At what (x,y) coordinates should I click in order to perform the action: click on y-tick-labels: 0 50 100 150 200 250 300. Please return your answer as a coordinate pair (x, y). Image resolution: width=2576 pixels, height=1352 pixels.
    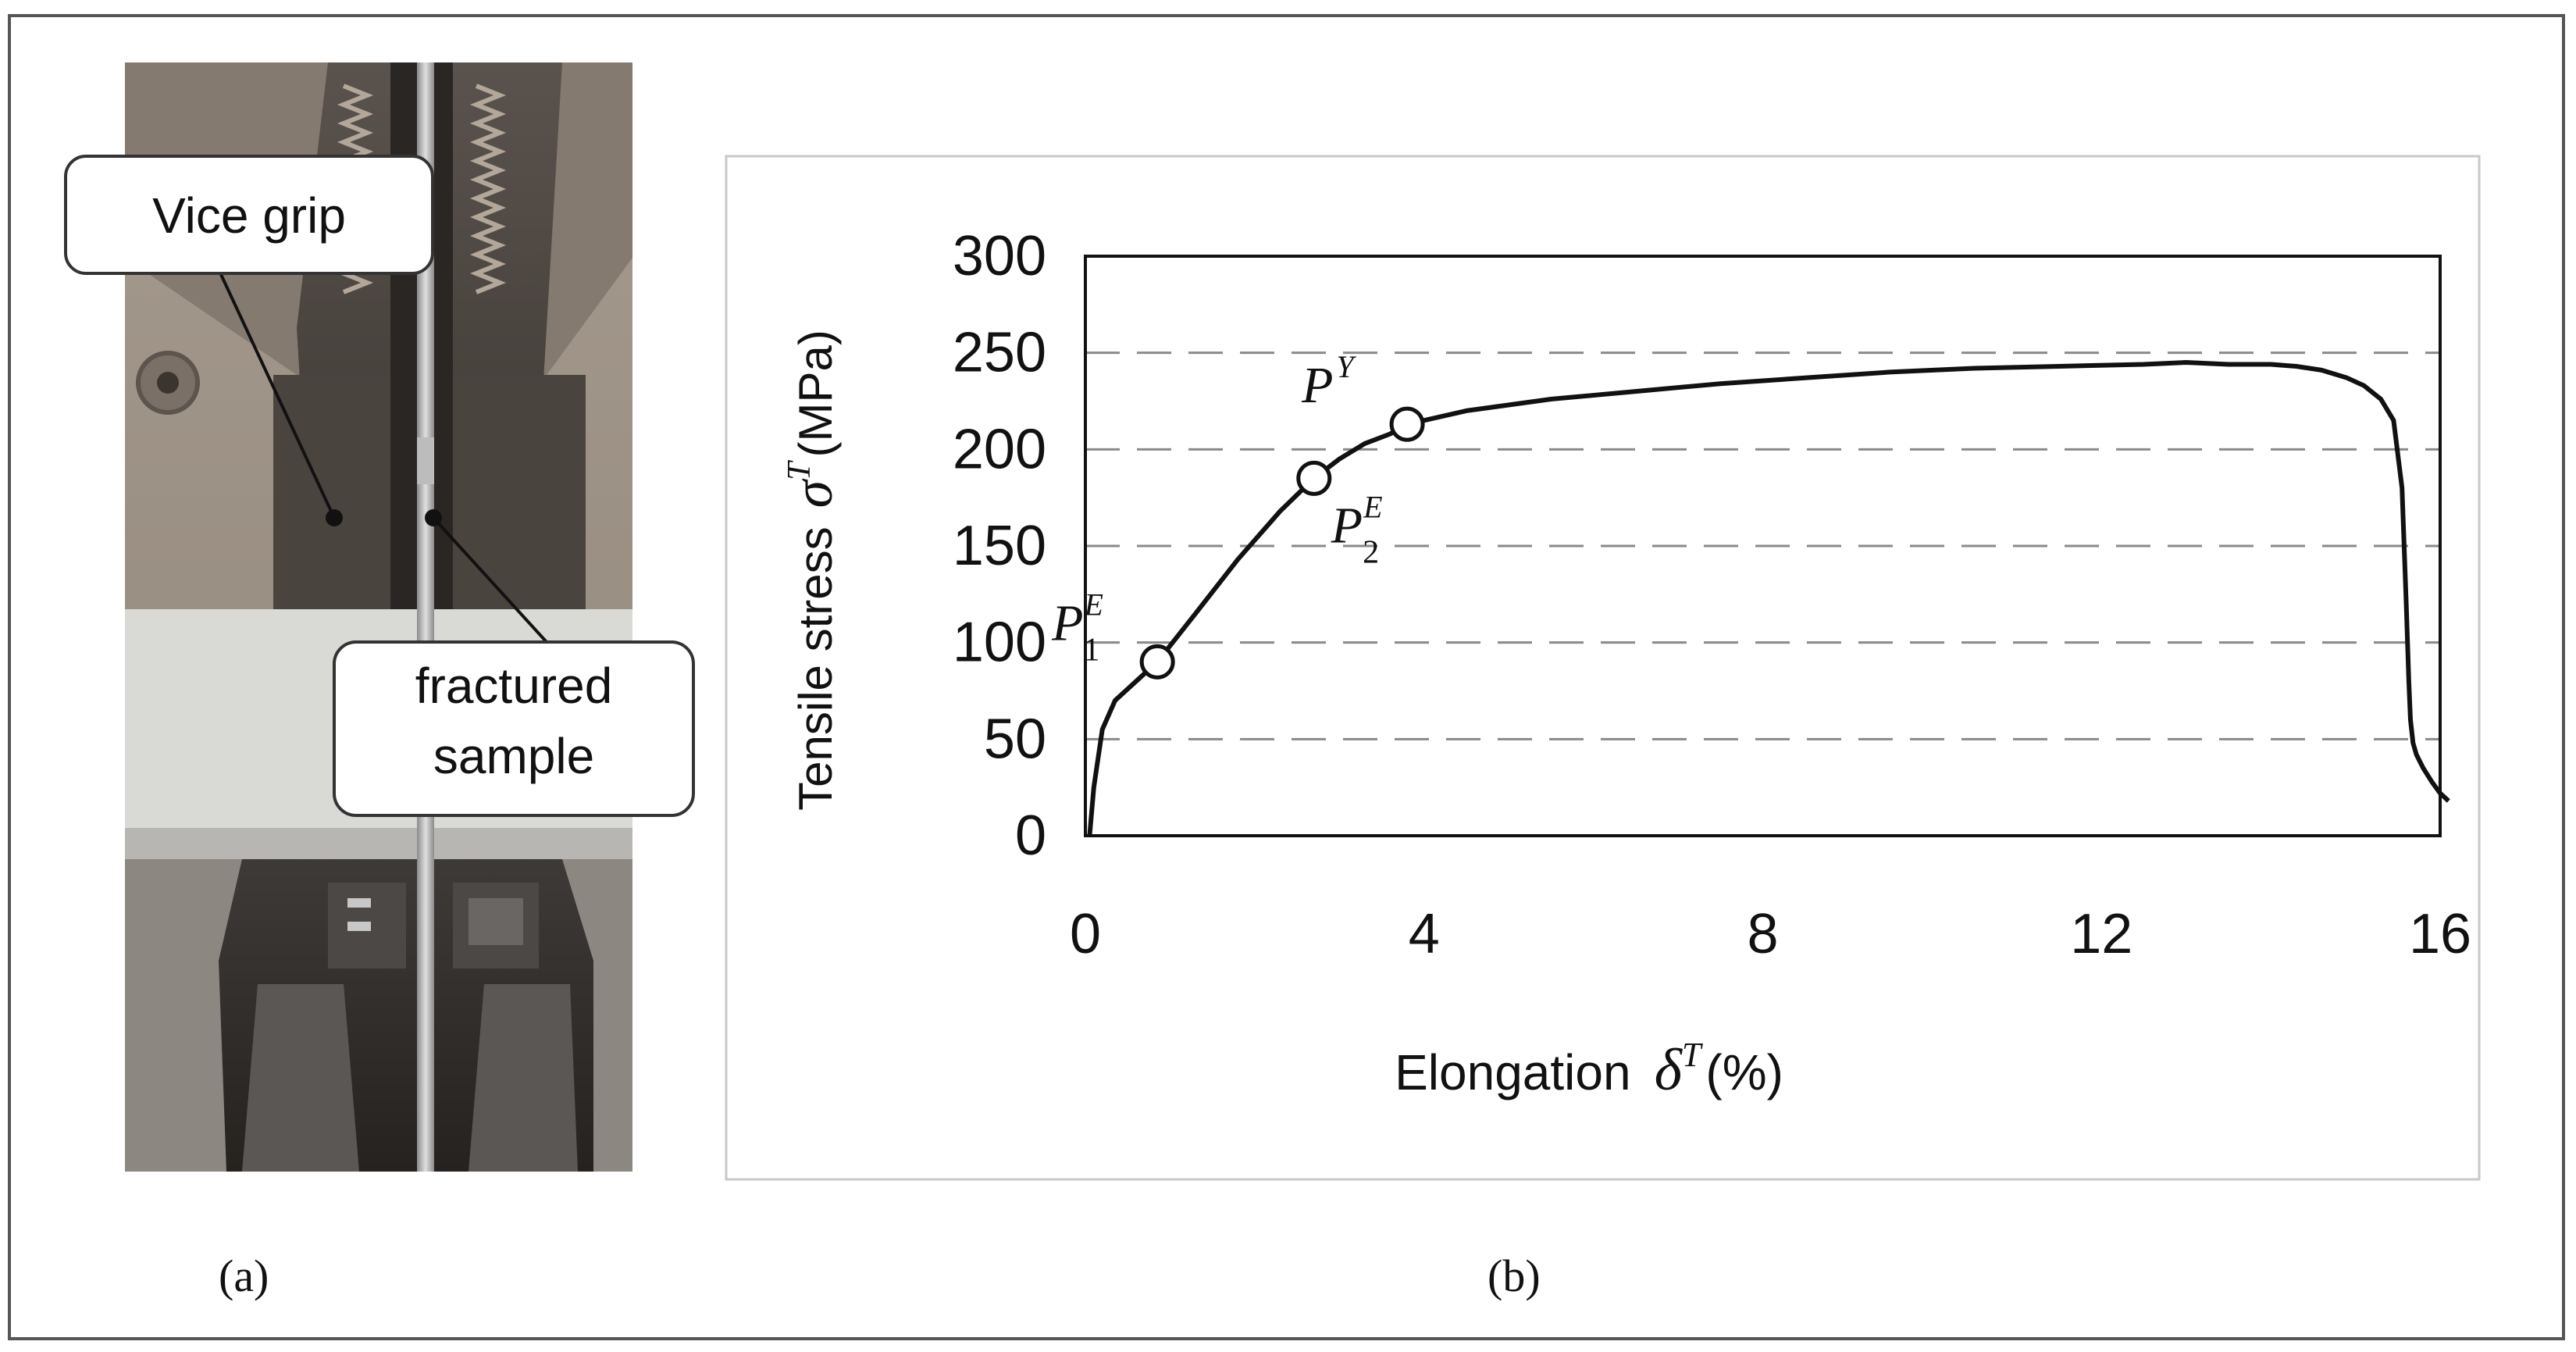
    Looking at the image, I should click on (999, 546).